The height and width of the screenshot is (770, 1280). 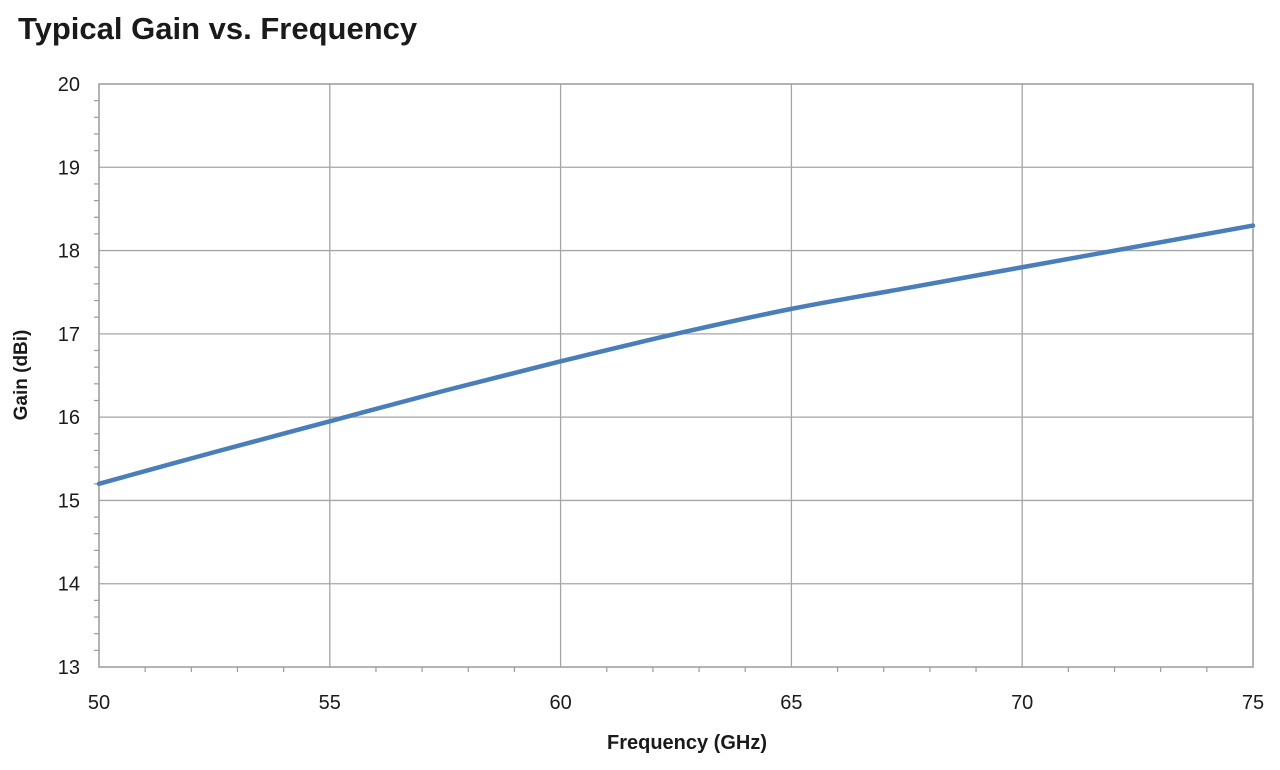 I want to click on y-axis-tick-labels: 13 14 15 16 17 18 19 20, so click(x=69, y=376).